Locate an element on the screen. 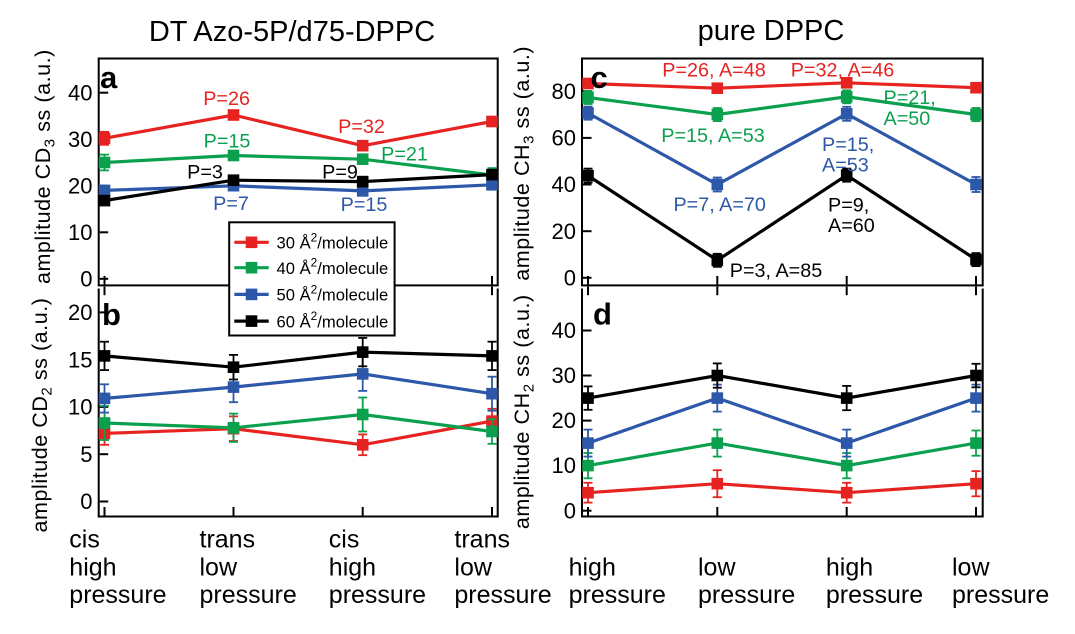  svg-text: A=53 is located at coordinates (845, 166).